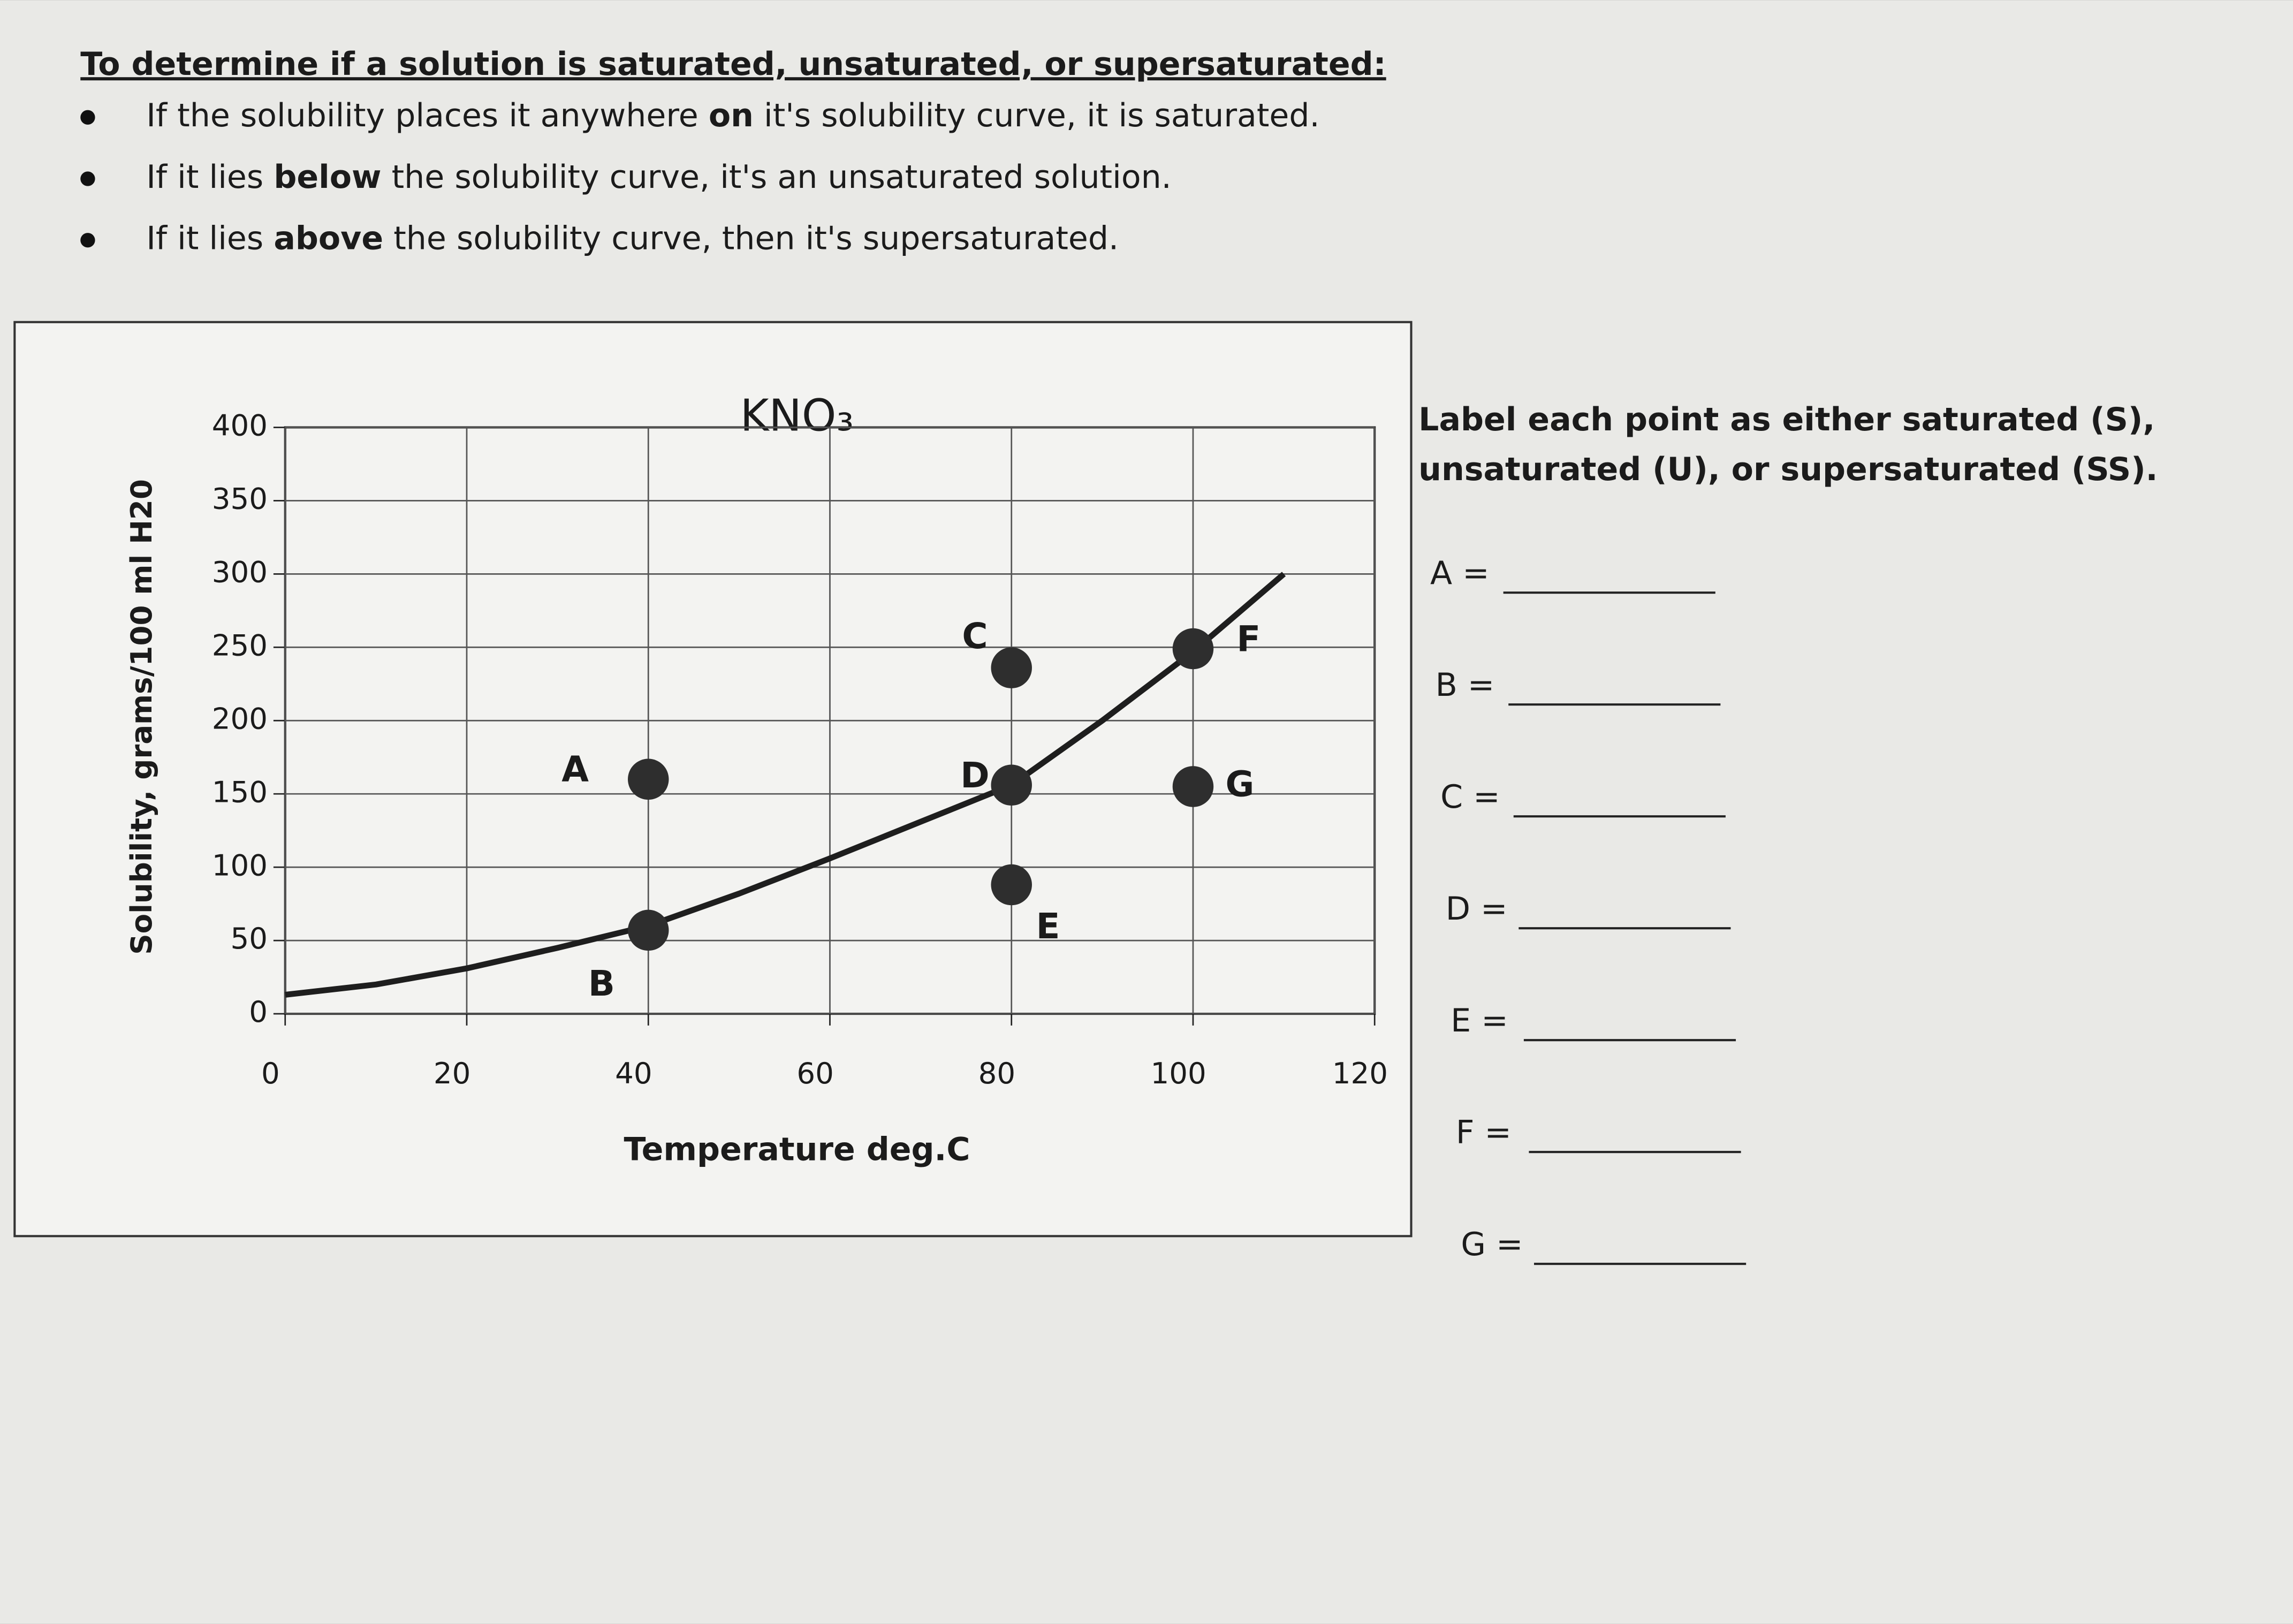 This screenshot has width=2293, height=1624. I want to click on y-tick-label: 300, so click(240, 572).